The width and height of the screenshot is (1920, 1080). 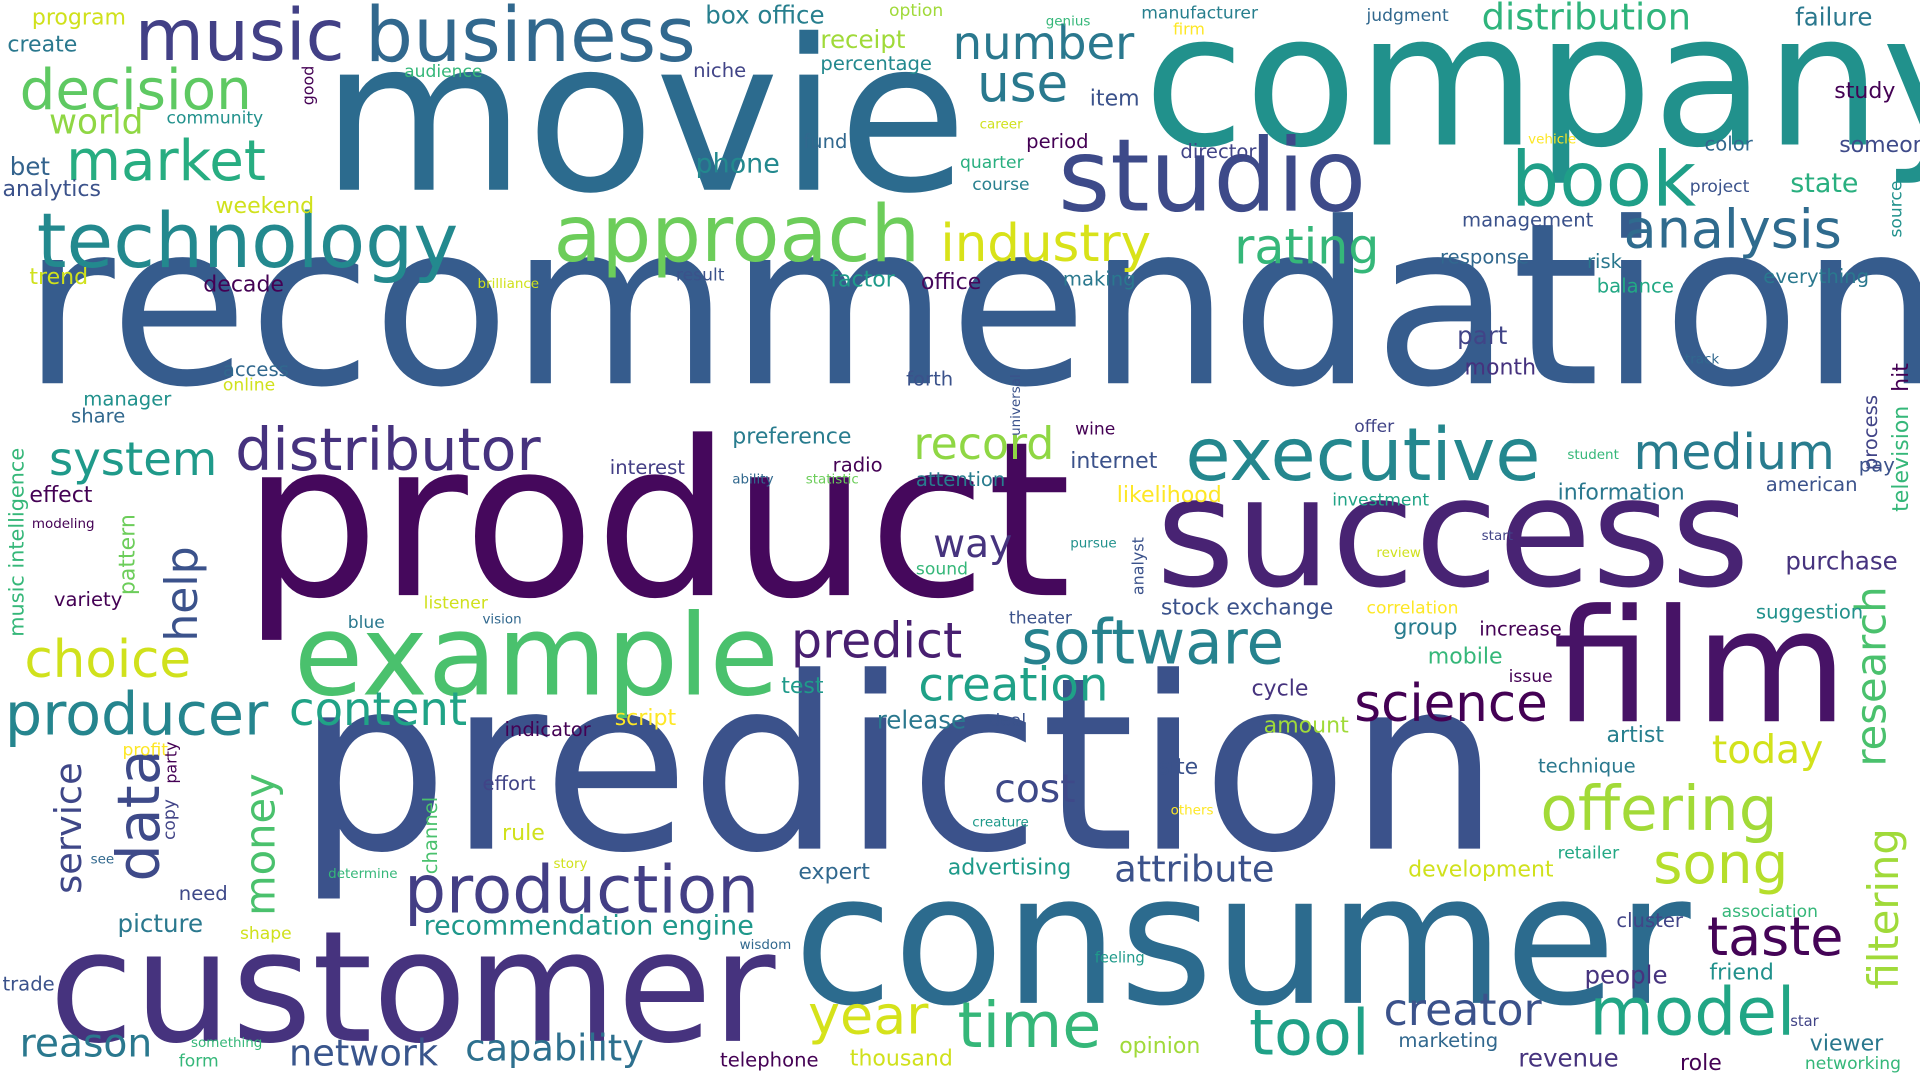 What do you see at coordinates (1879, 145) in the screenshot?
I see `word-someone: someone` at bounding box center [1879, 145].